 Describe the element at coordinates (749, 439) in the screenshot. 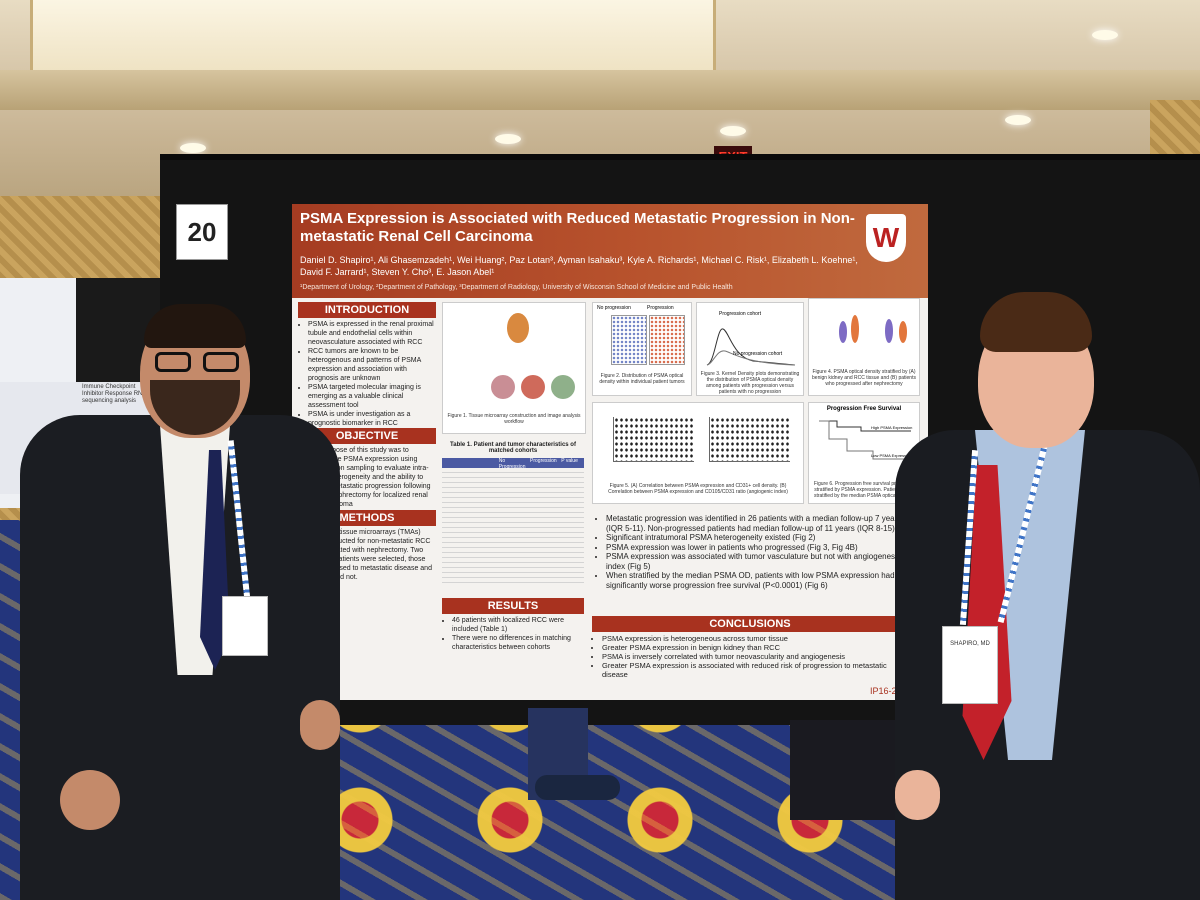

I see `fig5-scatter-b` at that location.